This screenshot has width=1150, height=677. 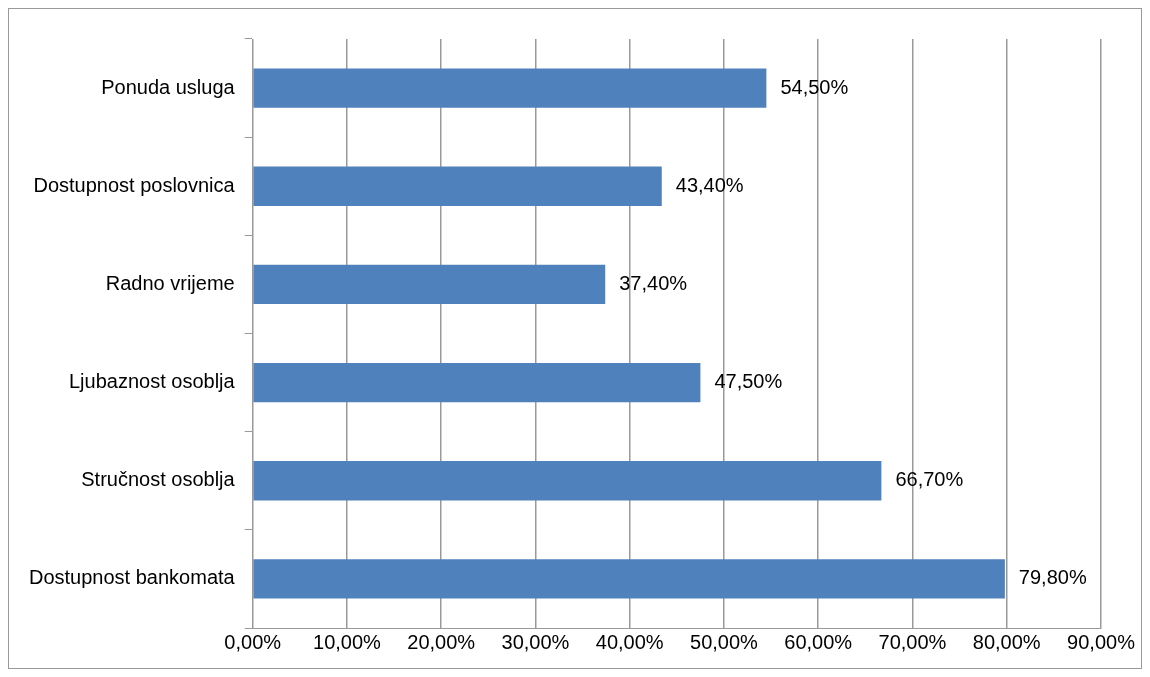 What do you see at coordinates (1101, 641) in the screenshot?
I see `x-tick-label: 90,00%` at bounding box center [1101, 641].